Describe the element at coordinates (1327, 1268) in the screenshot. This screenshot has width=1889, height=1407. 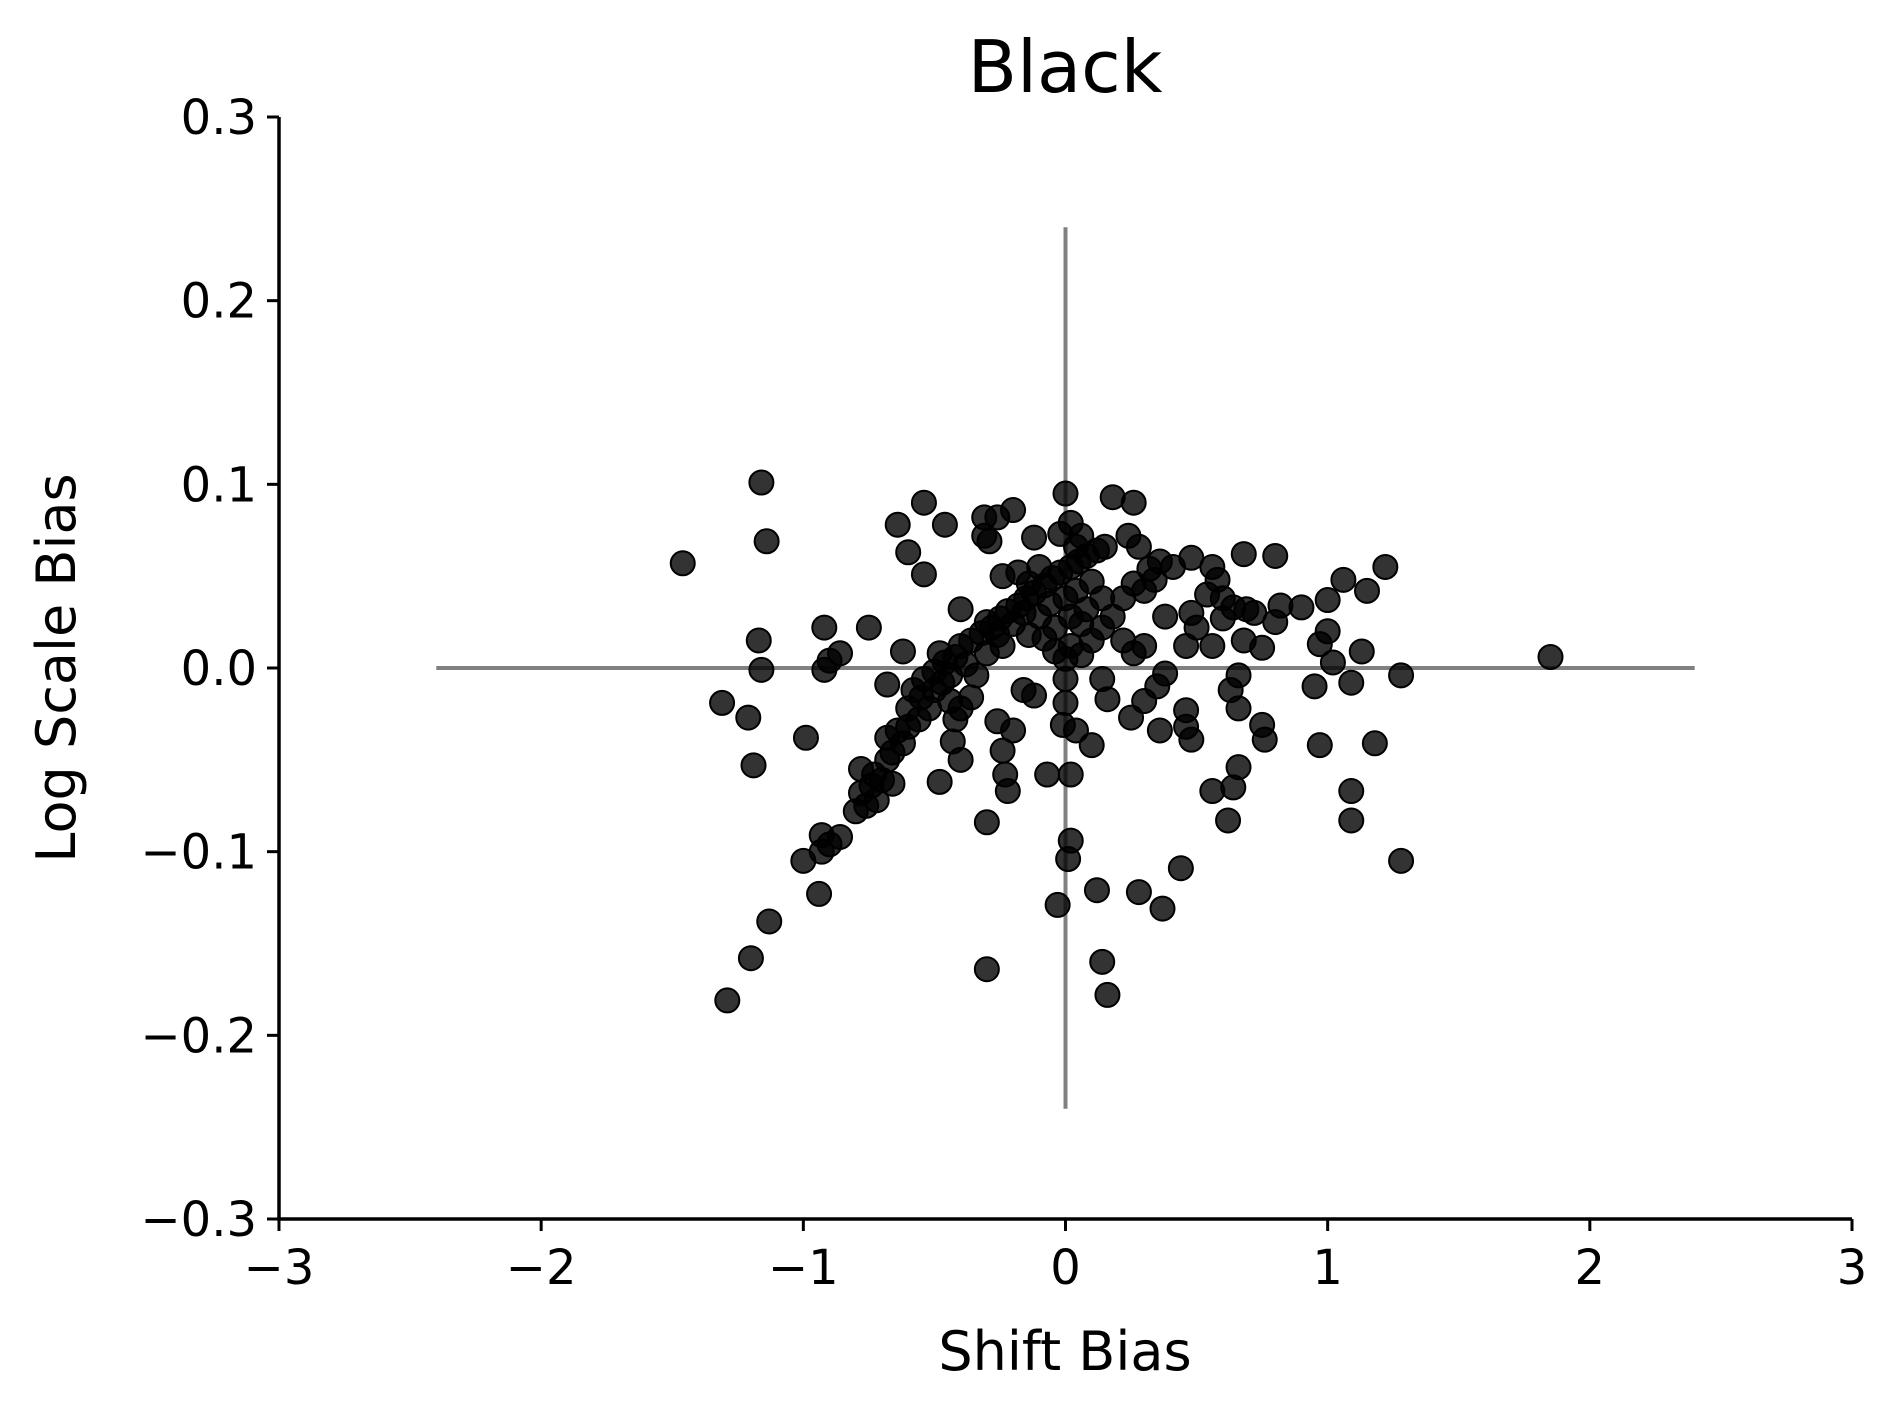
I see `x-tick-label: 1` at that location.